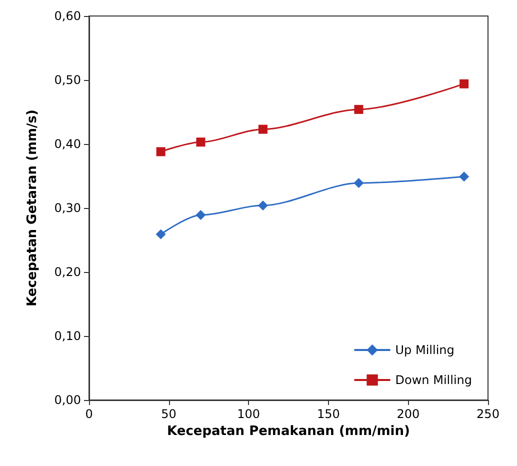  Describe the element at coordinates (248, 414) in the screenshot. I see `x-tick-label: 100` at that location.